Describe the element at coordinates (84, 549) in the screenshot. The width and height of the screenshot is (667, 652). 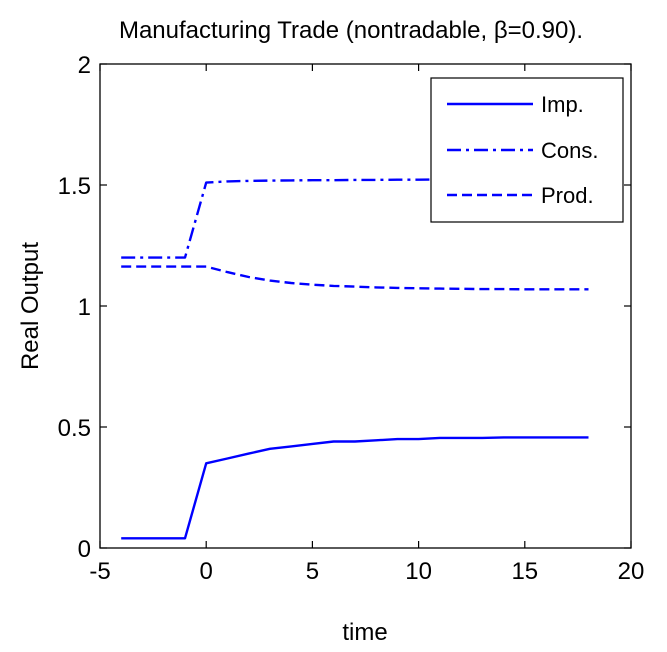
I see `y-tick-label: 0` at that location.